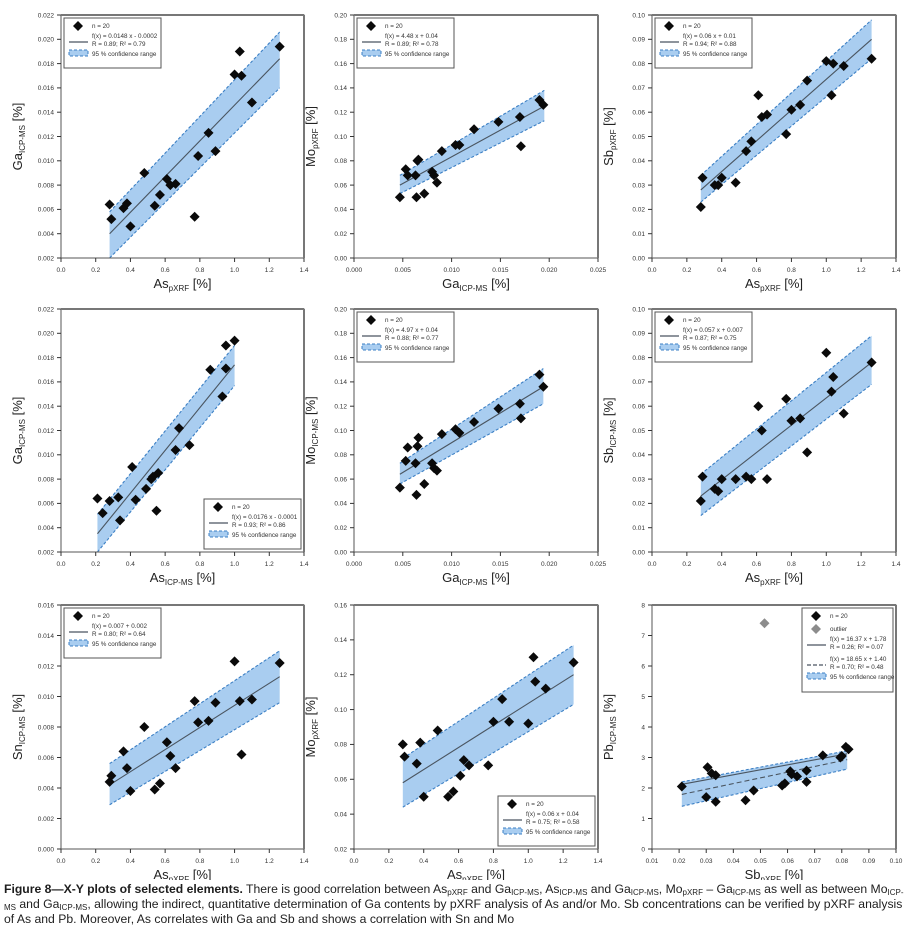  I want to click on y-tick-label: 0.01, so click(638, 234).